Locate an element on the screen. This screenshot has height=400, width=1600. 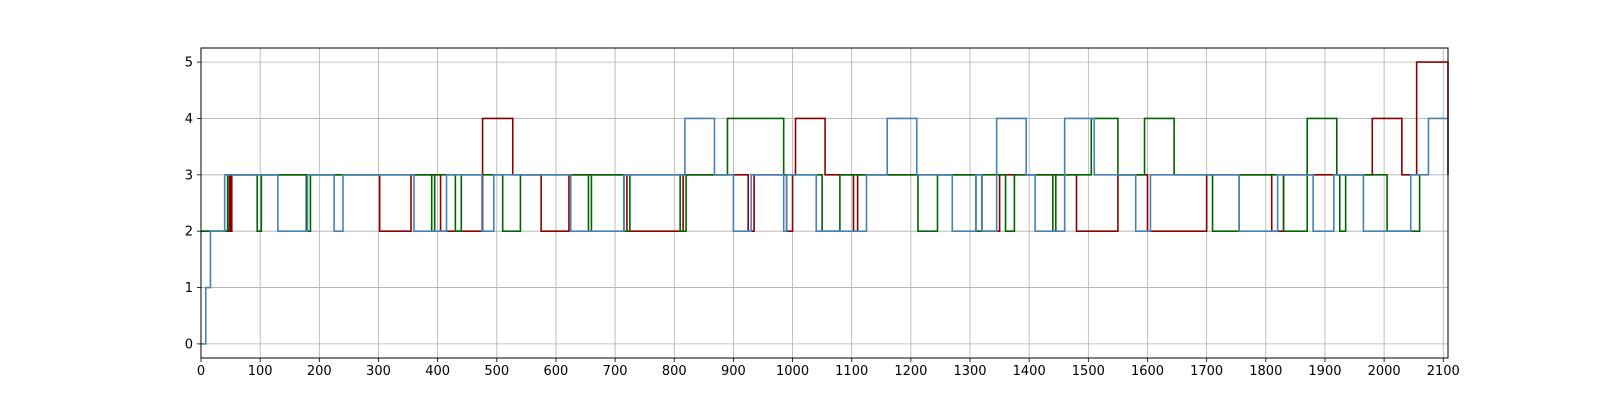
x-tick-label: 900 is located at coordinates (733, 371).